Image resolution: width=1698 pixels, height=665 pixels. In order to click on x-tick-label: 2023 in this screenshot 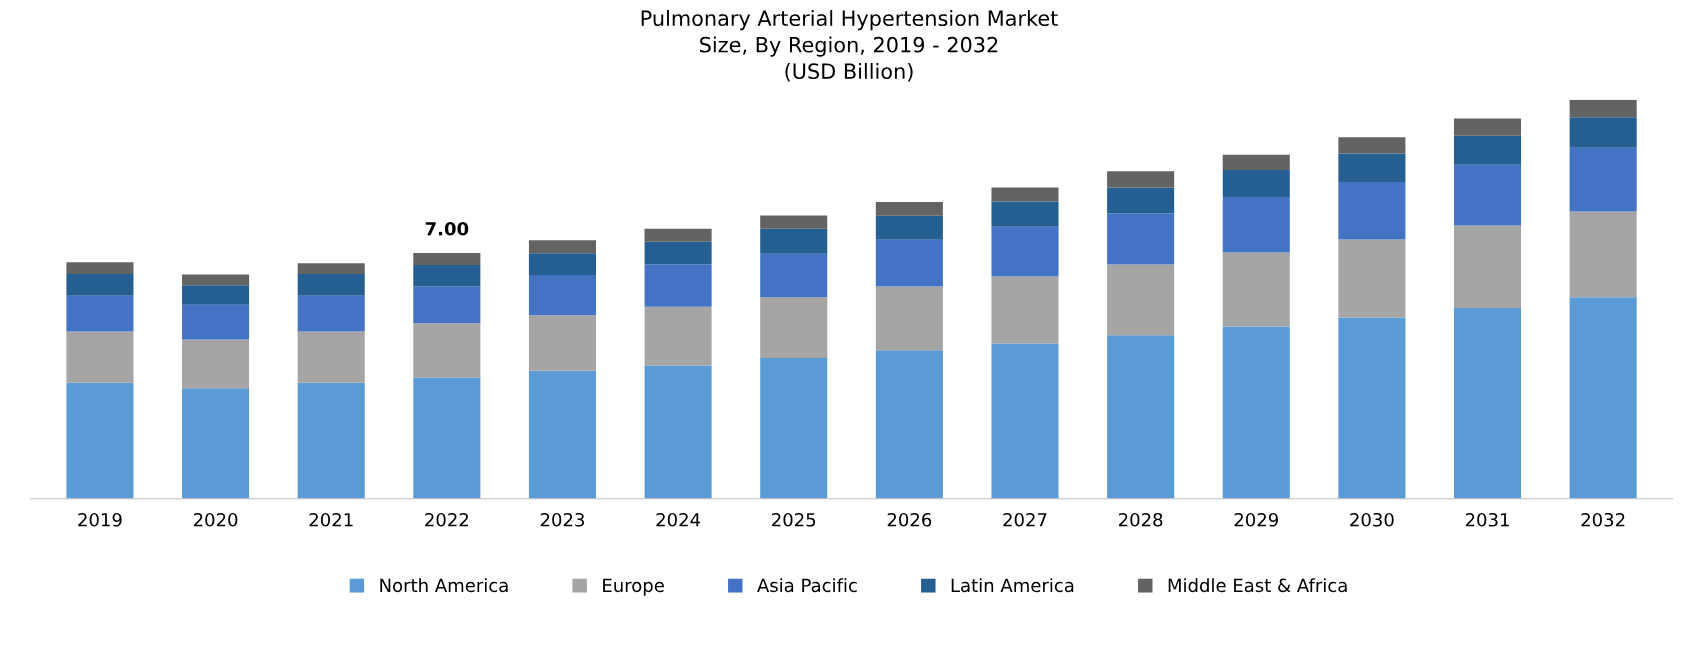, I will do `click(562, 519)`.